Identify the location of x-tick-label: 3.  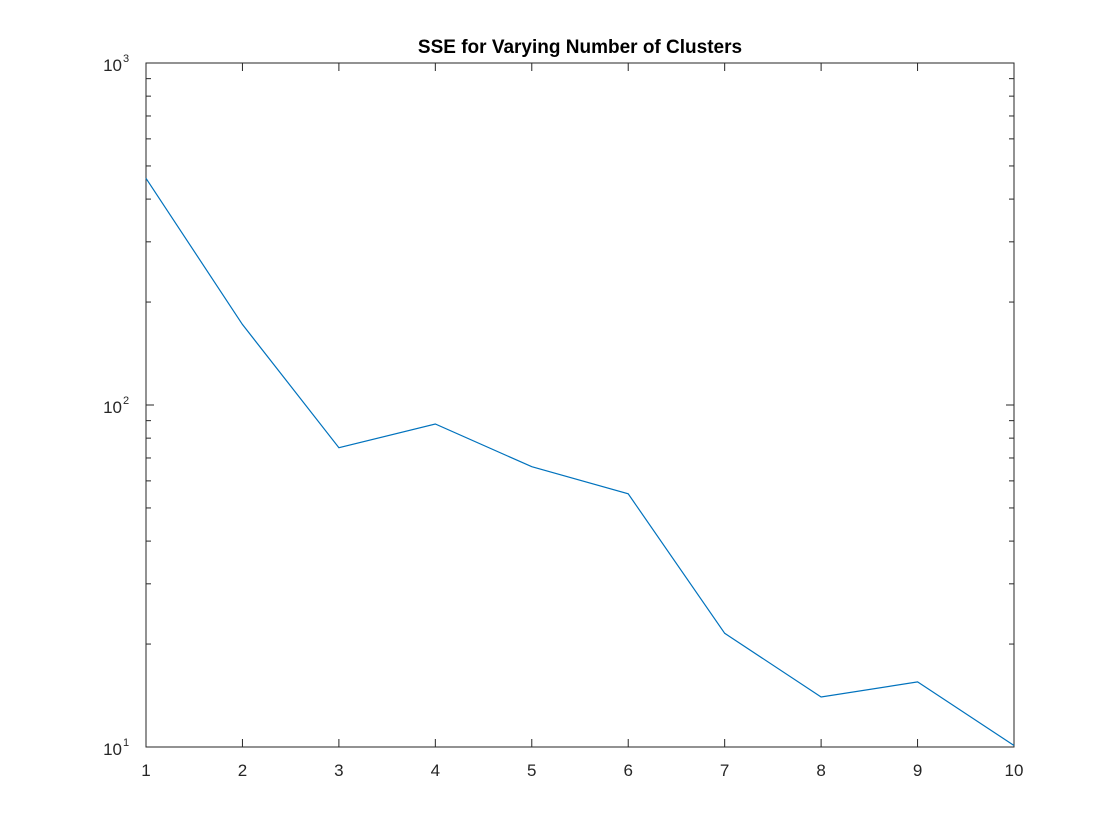
(338, 770).